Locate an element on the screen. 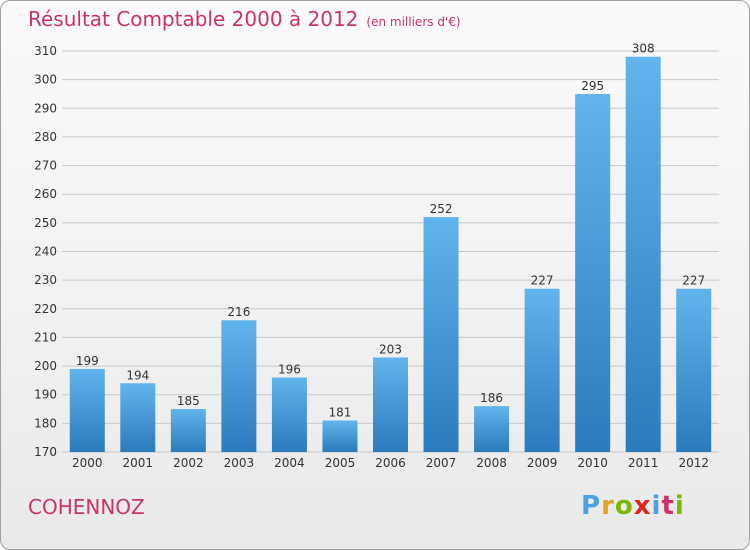  bar-2001 is located at coordinates (138, 417).